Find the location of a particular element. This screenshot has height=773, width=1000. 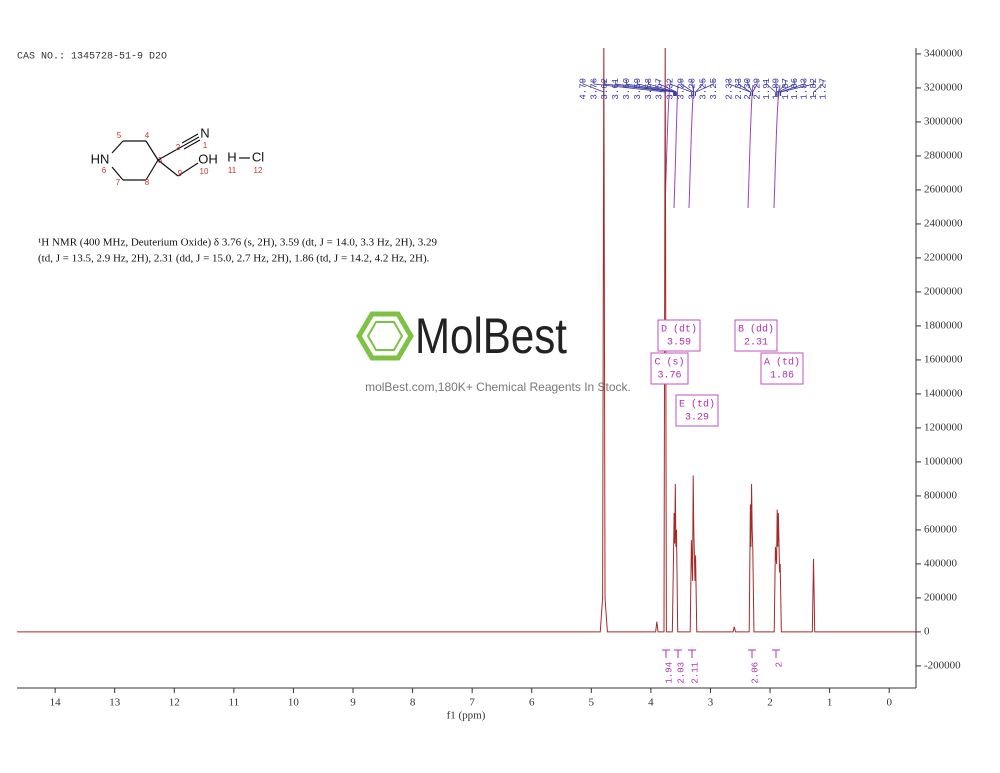

atom-number: 12 is located at coordinates (258, 170).